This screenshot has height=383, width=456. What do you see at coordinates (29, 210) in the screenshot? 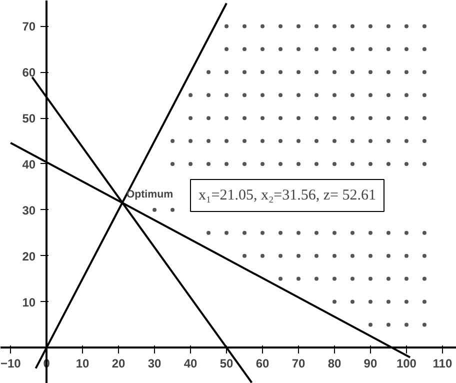
I see `y-tick-label: 30` at bounding box center [29, 210].